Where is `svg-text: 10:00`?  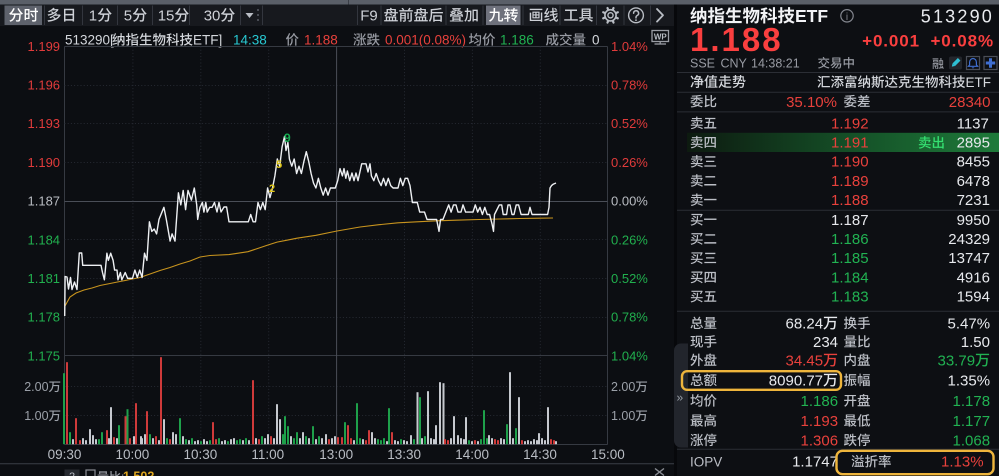
svg-text: 10:00 is located at coordinates (133, 454).